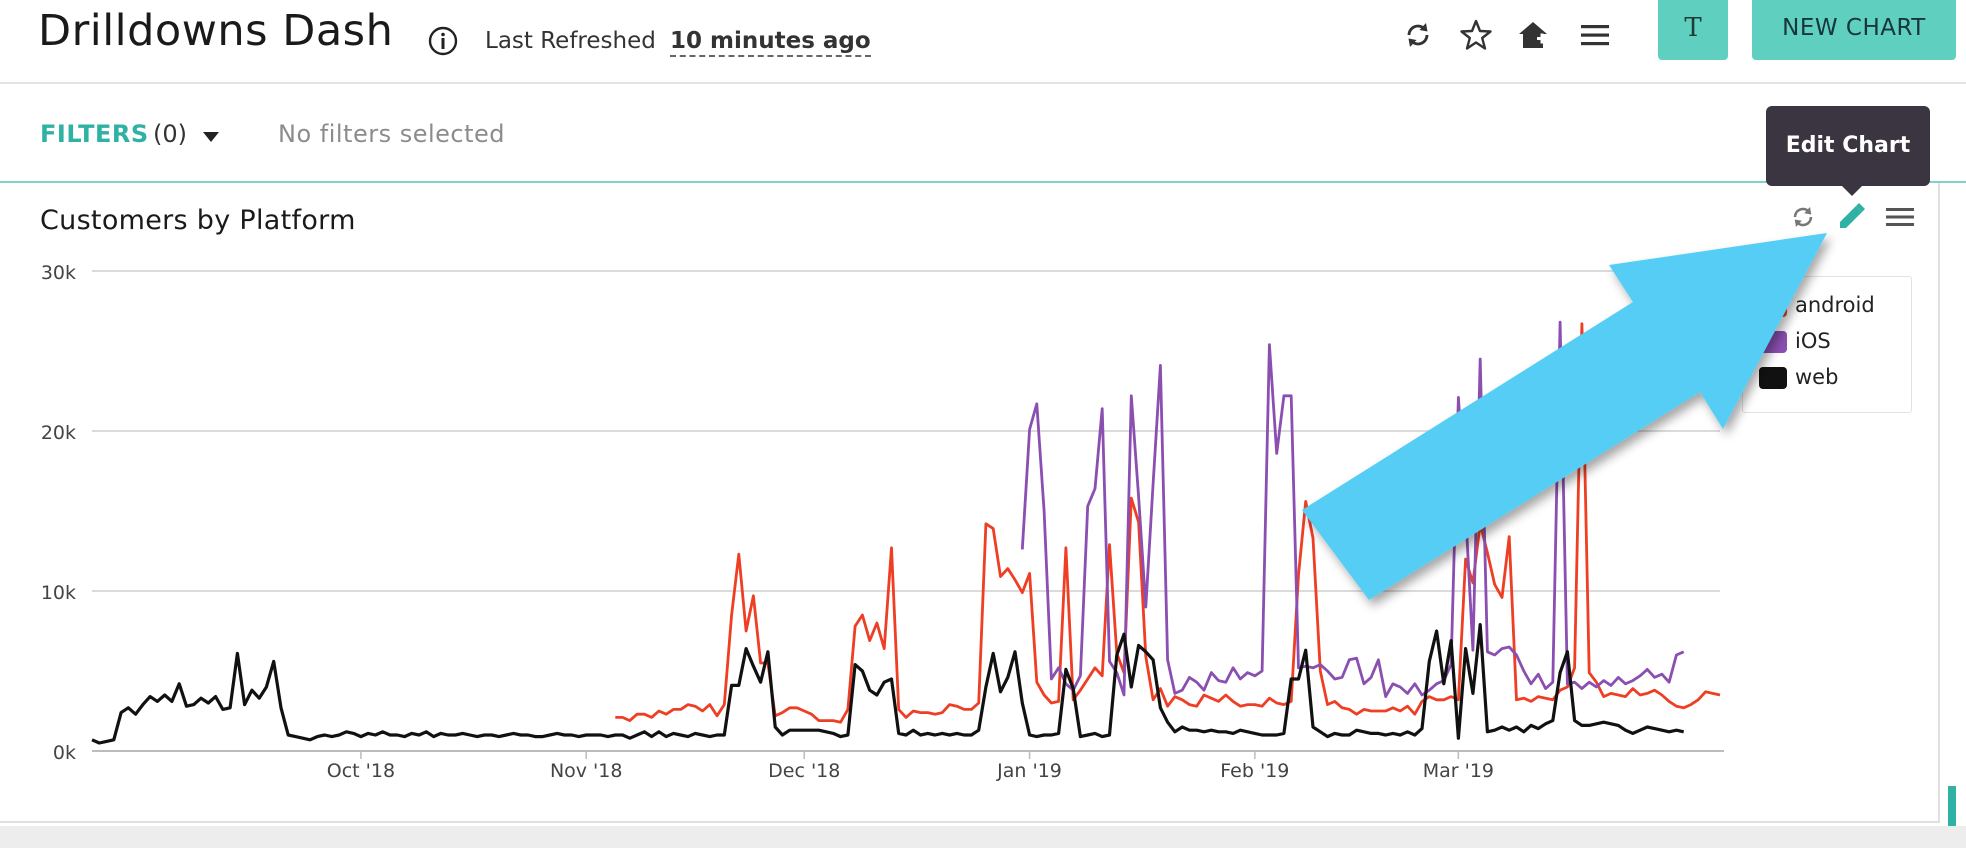 This screenshot has width=1966, height=848. I want to click on x-tick-label: Oct '18, so click(361, 771).